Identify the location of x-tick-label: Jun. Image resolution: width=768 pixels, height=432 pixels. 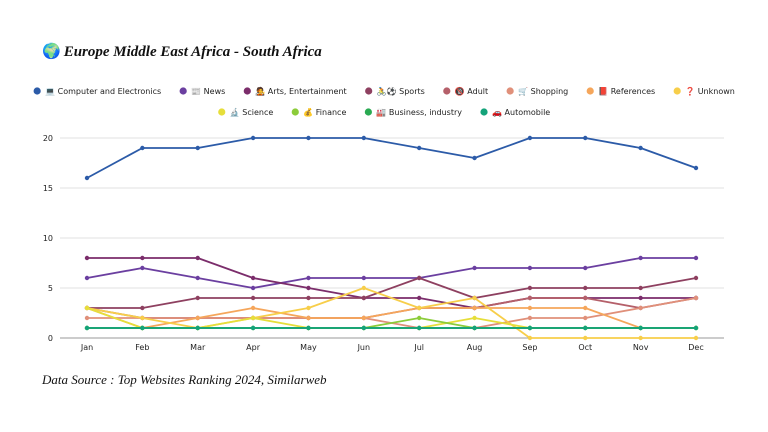
(364, 347).